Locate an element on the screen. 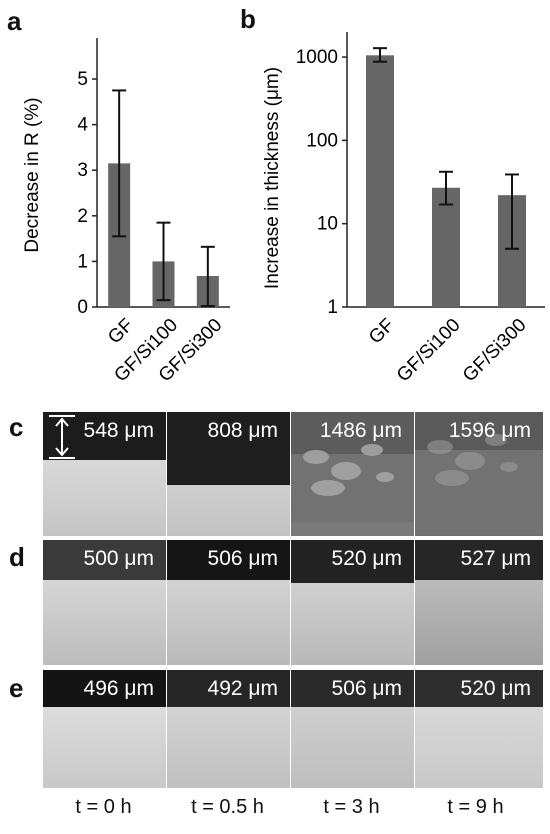  y-tick-label: 2 is located at coordinates (82, 216).